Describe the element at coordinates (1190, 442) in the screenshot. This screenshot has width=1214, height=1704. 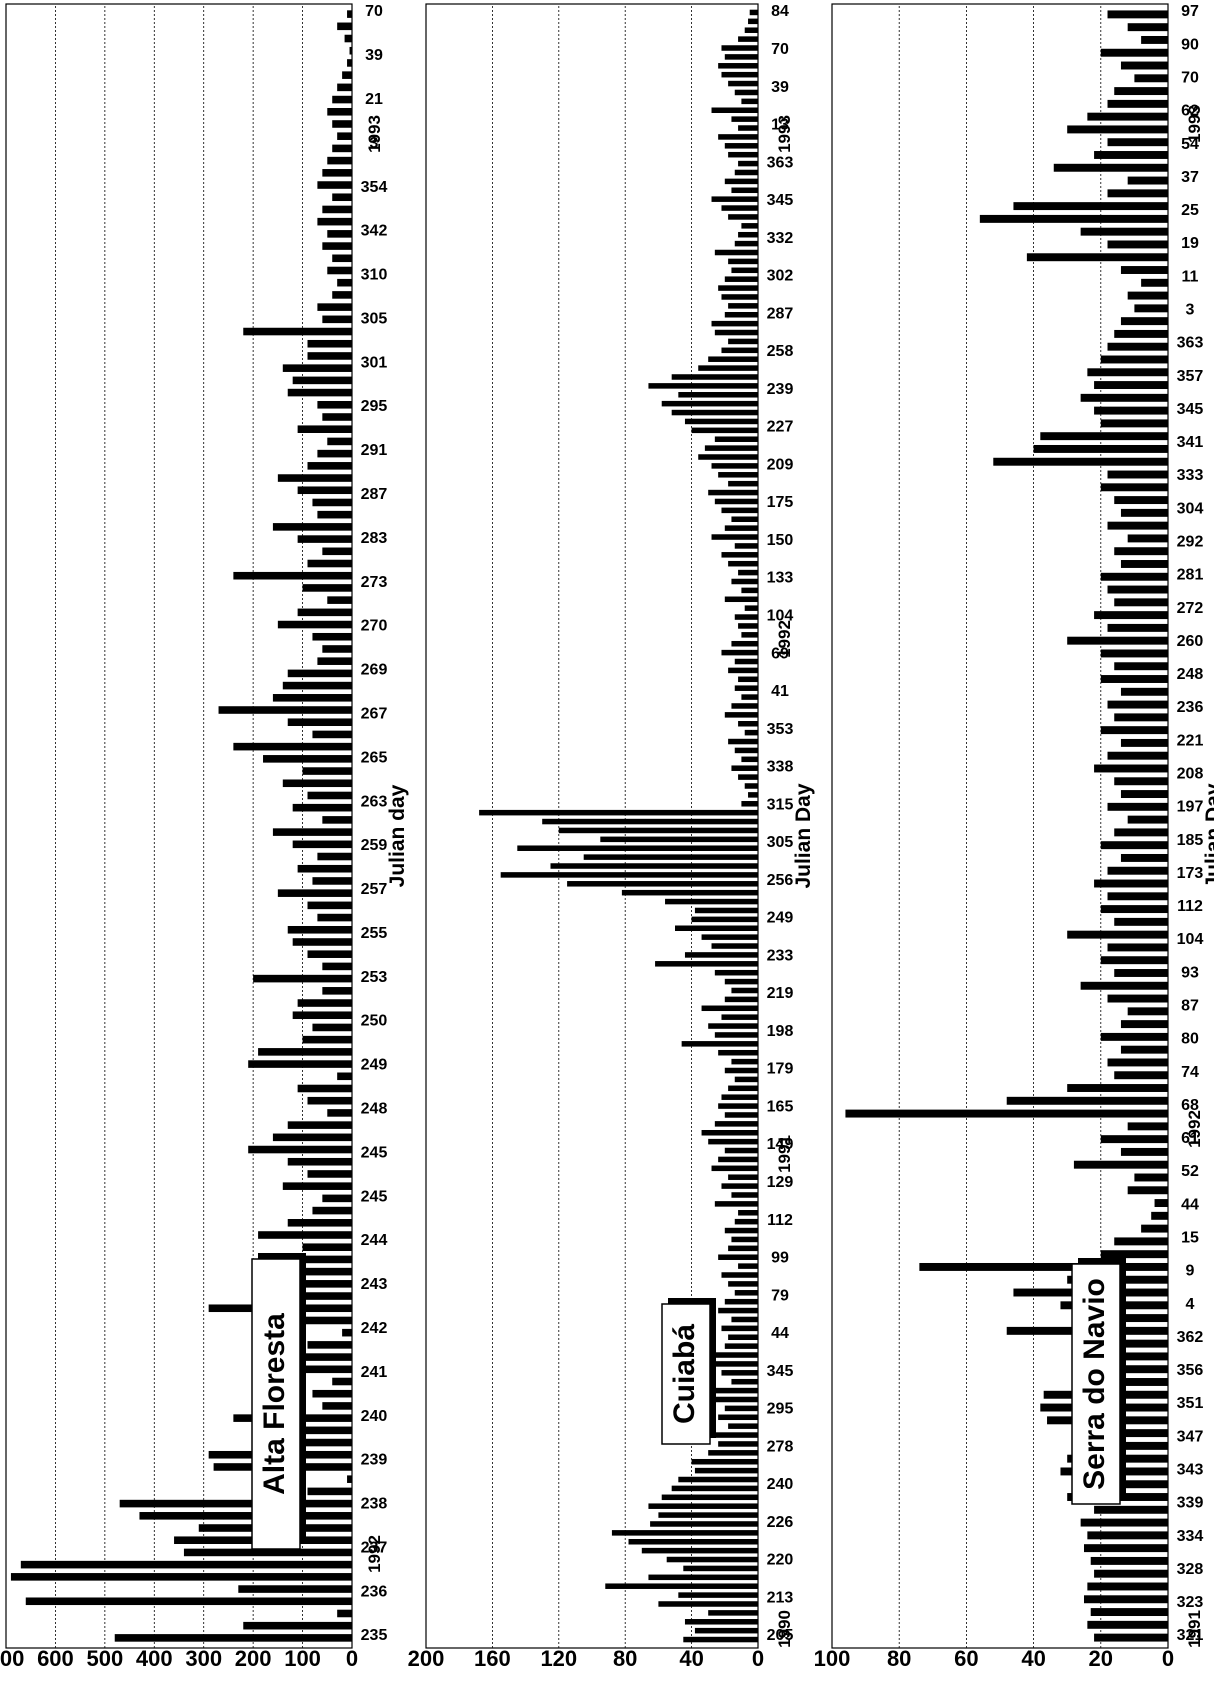
I see `x-tick-label: 341` at that location.